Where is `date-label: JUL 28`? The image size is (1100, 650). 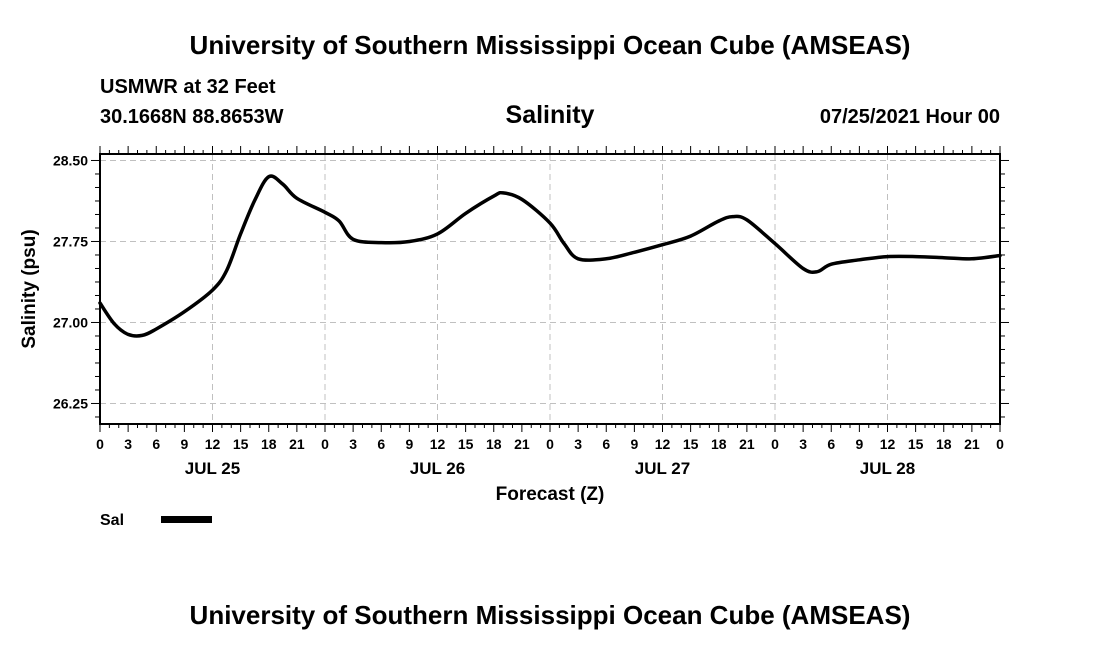
date-label: JUL 28 is located at coordinates (887, 468).